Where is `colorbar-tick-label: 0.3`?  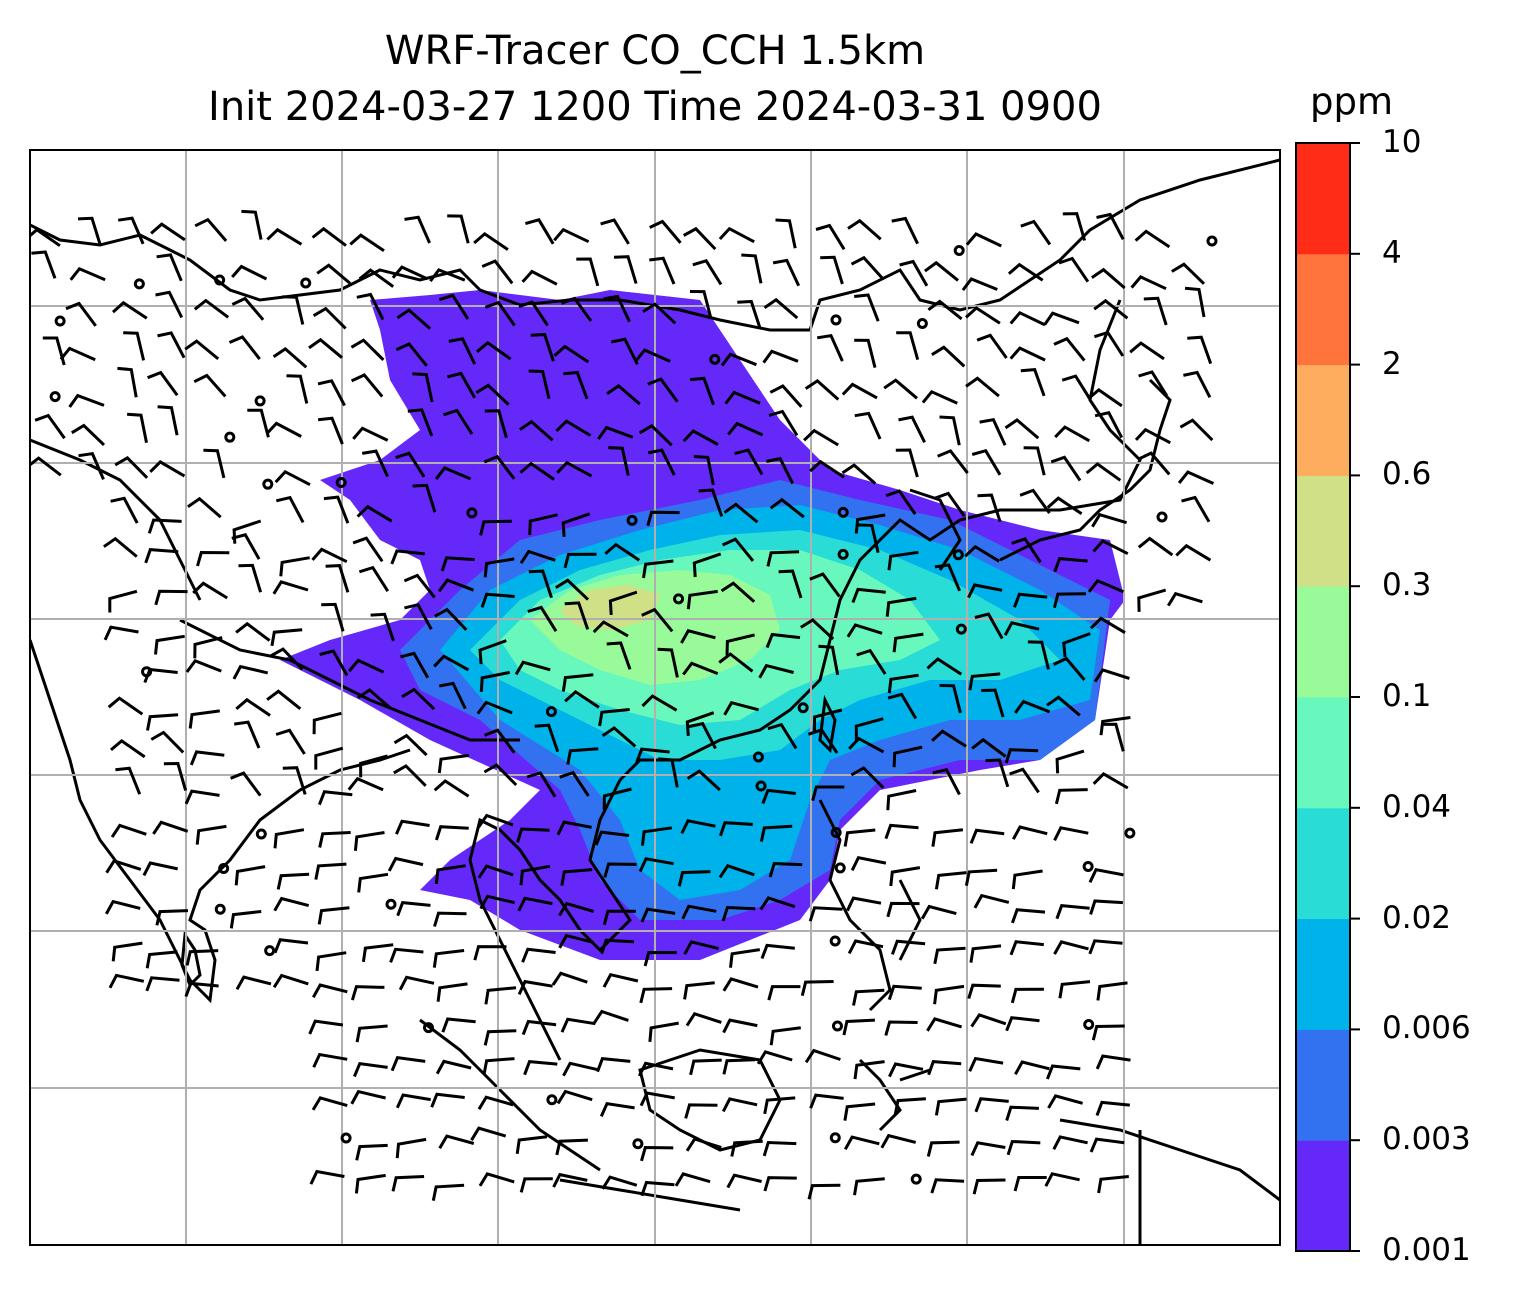 colorbar-tick-label: 0.3 is located at coordinates (1407, 585).